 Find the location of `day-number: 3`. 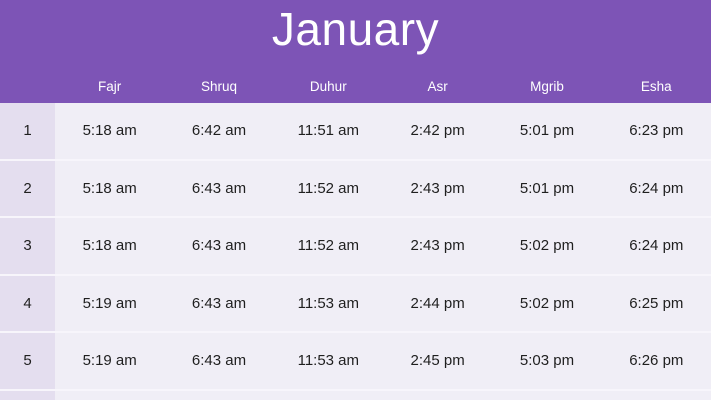

day-number: 3 is located at coordinates (27, 246).